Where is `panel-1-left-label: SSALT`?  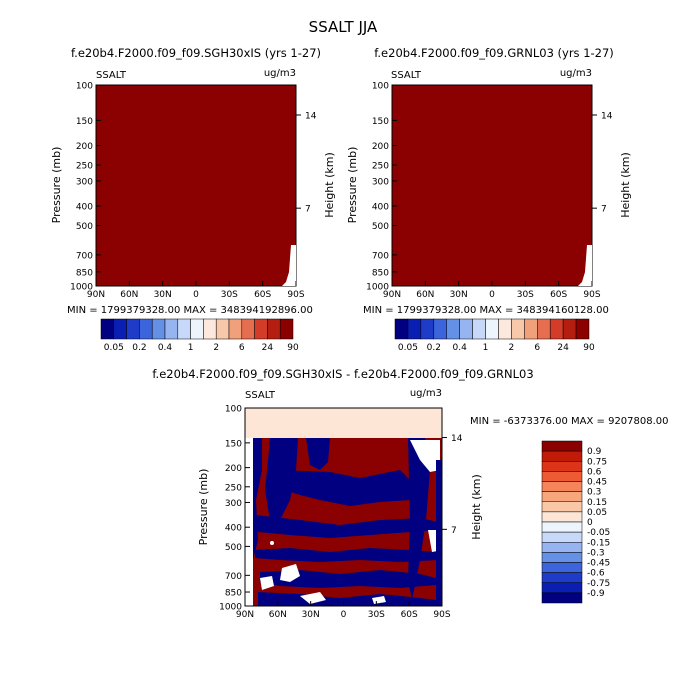 panel-1-left-label: SSALT is located at coordinates (111, 75).